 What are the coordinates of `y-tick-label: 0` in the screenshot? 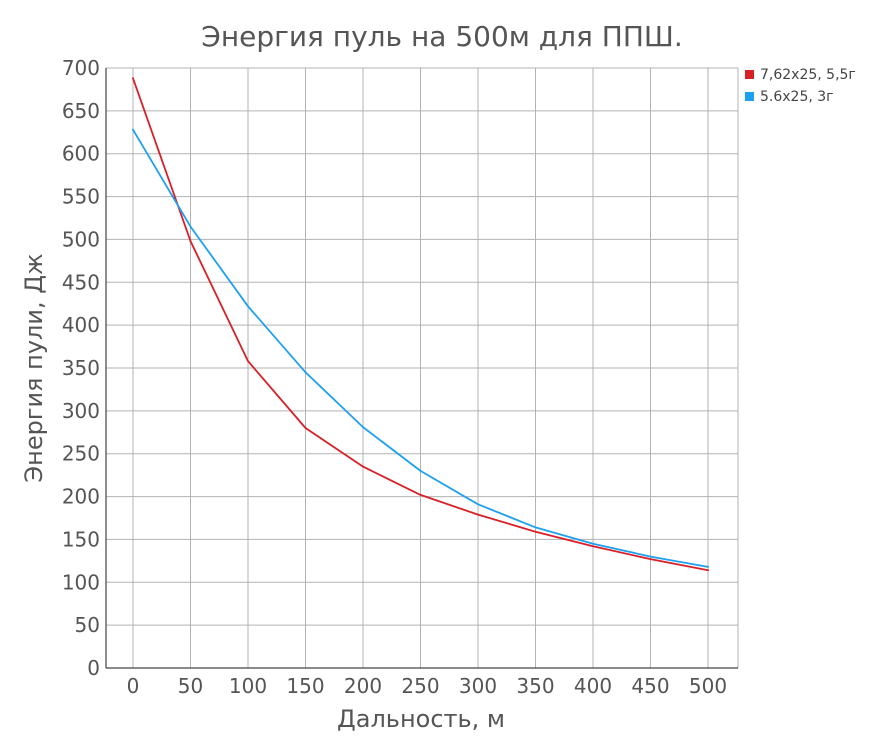 It's located at (93, 668).